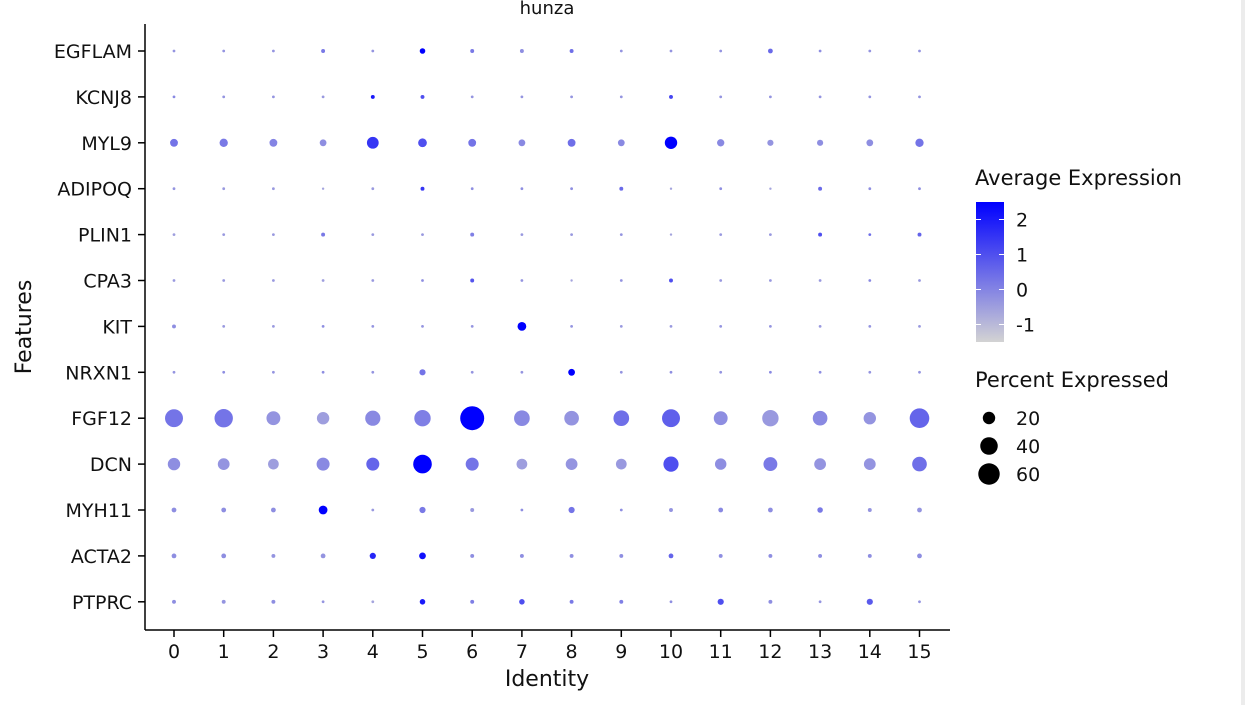  What do you see at coordinates (102, 603) in the screenshot?
I see `y-tick-label-ptprc: PTPRC` at bounding box center [102, 603].